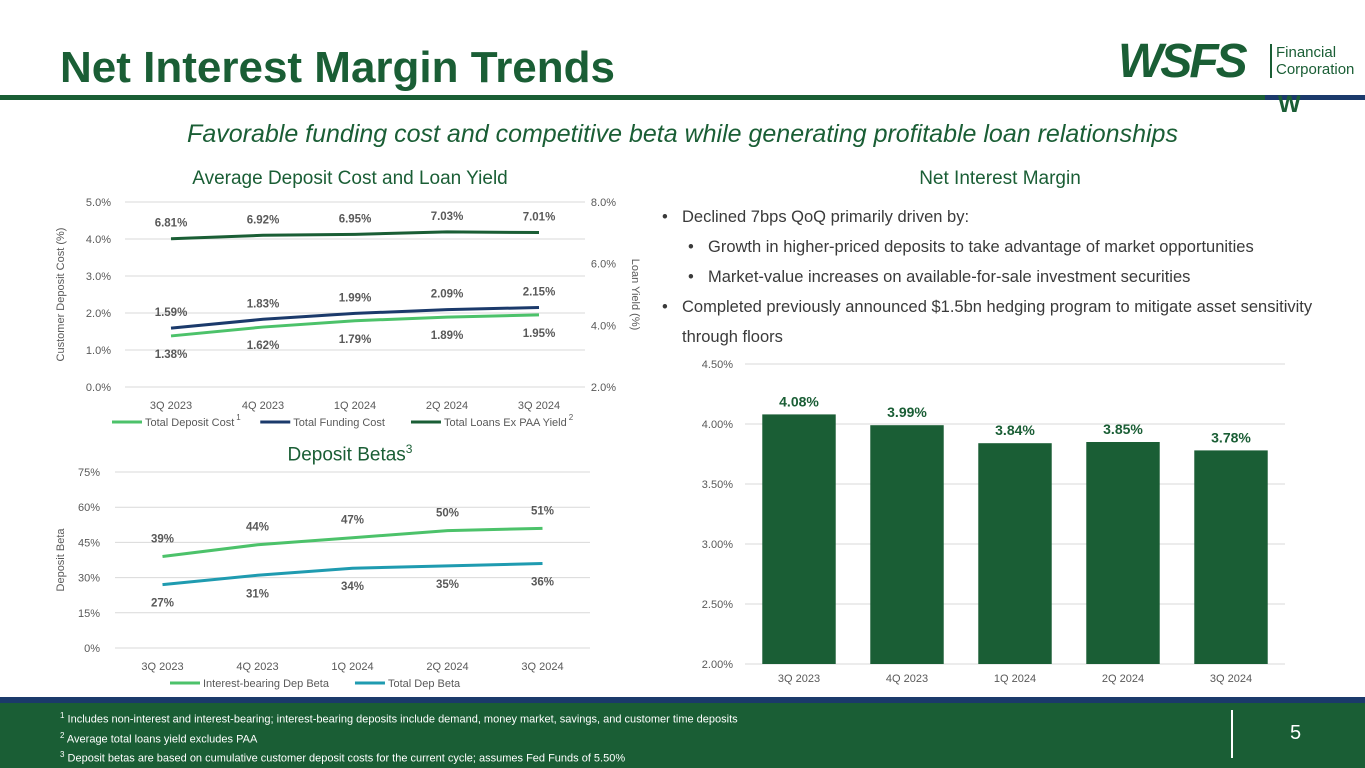 This screenshot has width=1365, height=768. What do you see at coordinates (159, 738) in the screenshot?
I see `footnote: 2 Average total loans yield excludes PAA` at bounding box center [159, 738].